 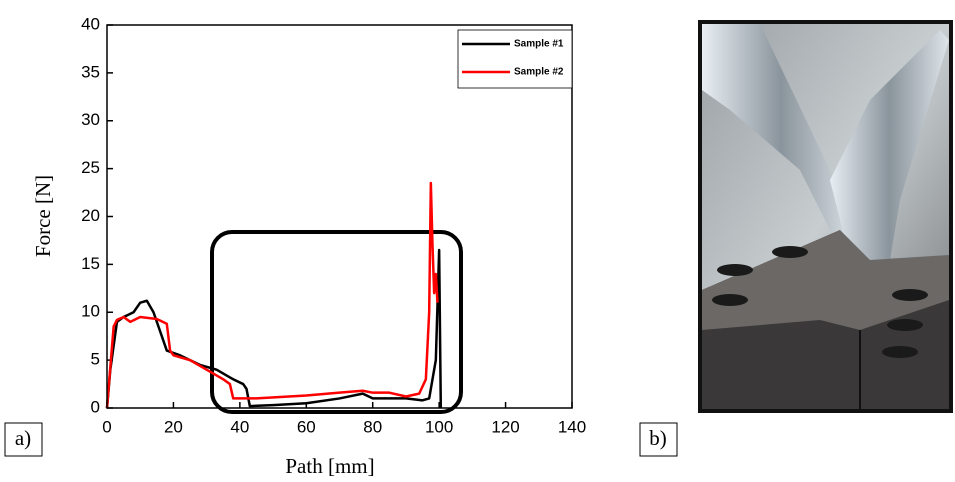 What do you see at coordinates (95, 359) in the screenshot?
I see `y-tick-label: 5` at bounding box center [95, 359].